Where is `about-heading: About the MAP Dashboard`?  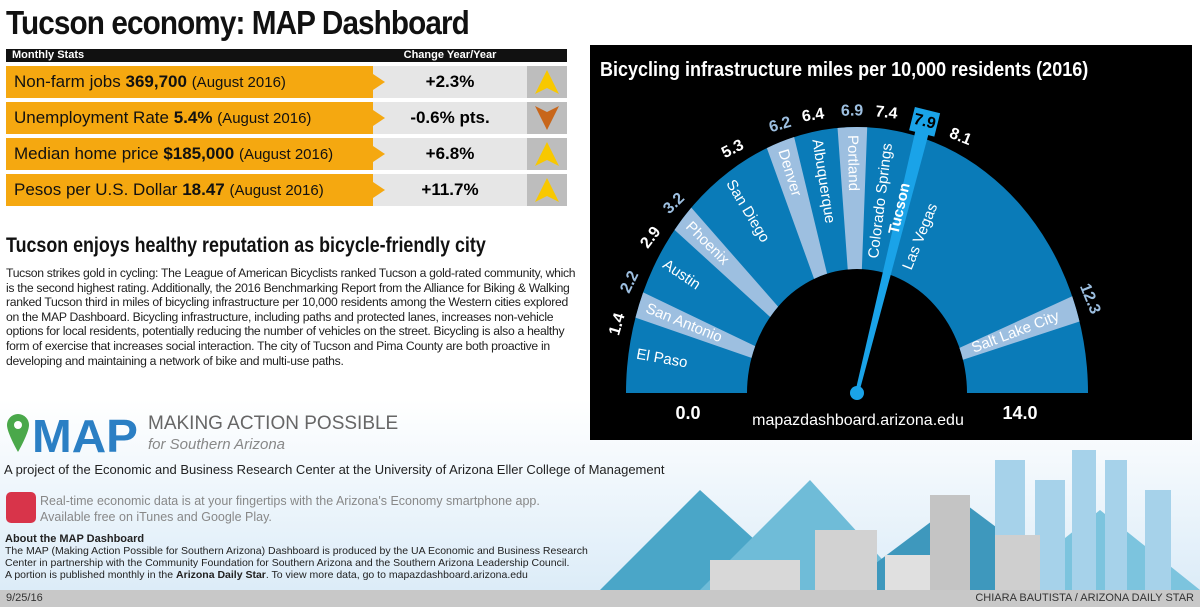
about-heading: About the MAP Dashboard is located at coordinates (75, 539).